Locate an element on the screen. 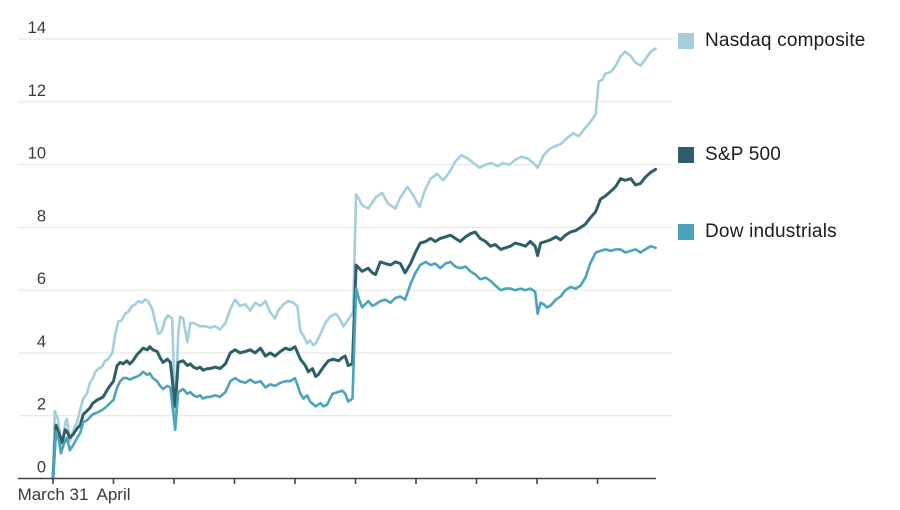  legend-item-dow: Dow industrials is located at coordinates (757, 232).